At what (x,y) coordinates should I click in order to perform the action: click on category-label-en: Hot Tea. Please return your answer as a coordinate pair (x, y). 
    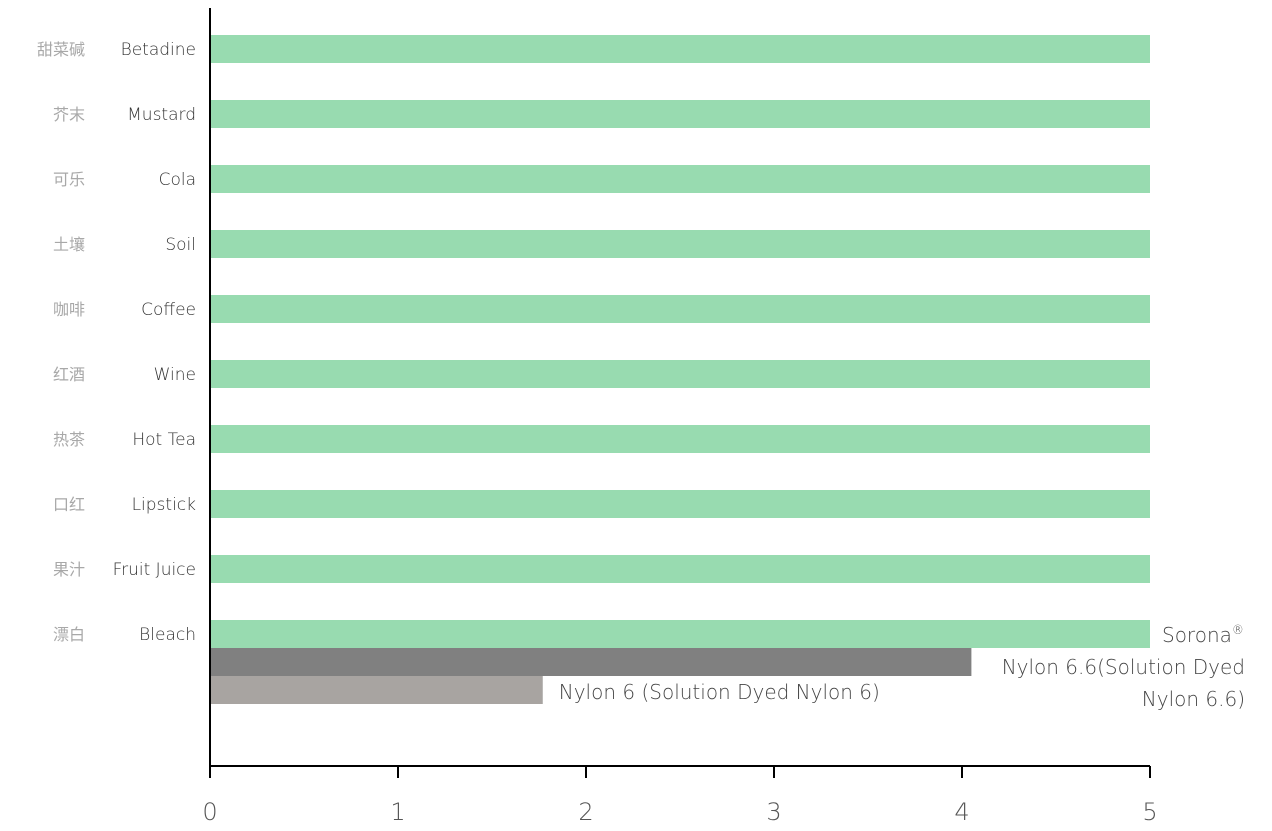
    Looking at the image, I should click on (164, 440).